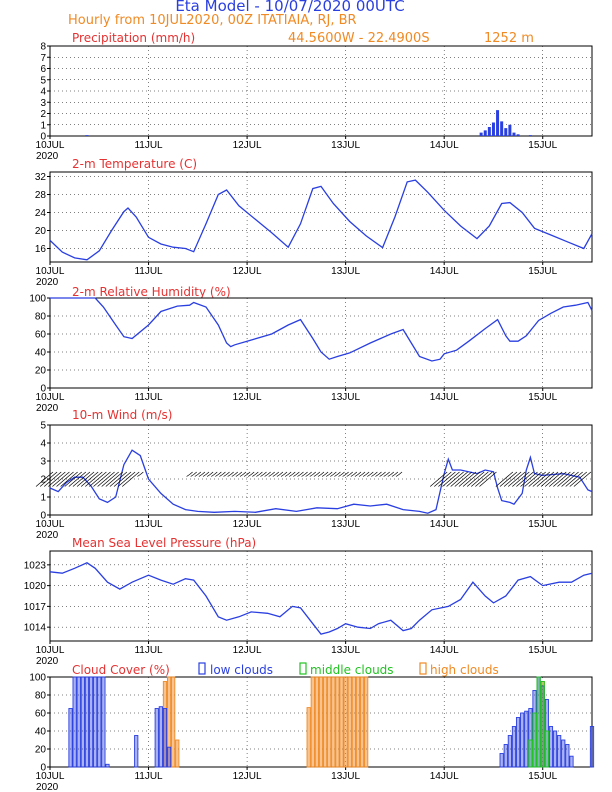  I want to click on temp-ytick-label: 20, so click(41, 231).